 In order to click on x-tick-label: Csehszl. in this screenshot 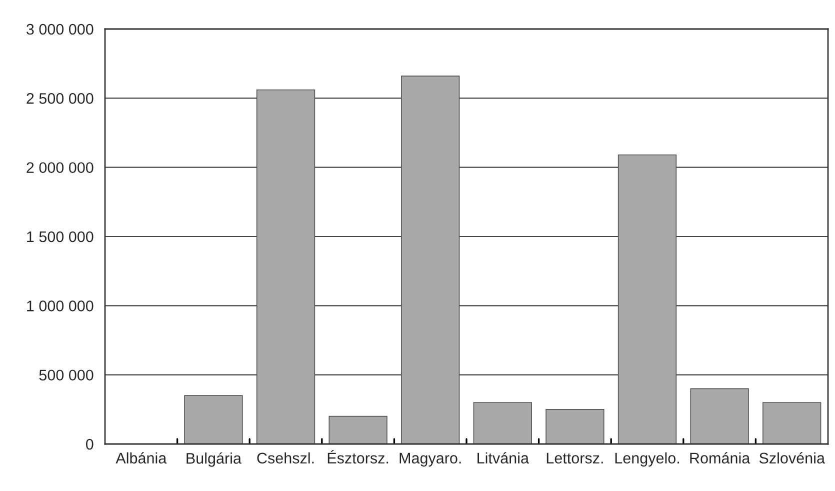, I will do `click(285, 458)`.